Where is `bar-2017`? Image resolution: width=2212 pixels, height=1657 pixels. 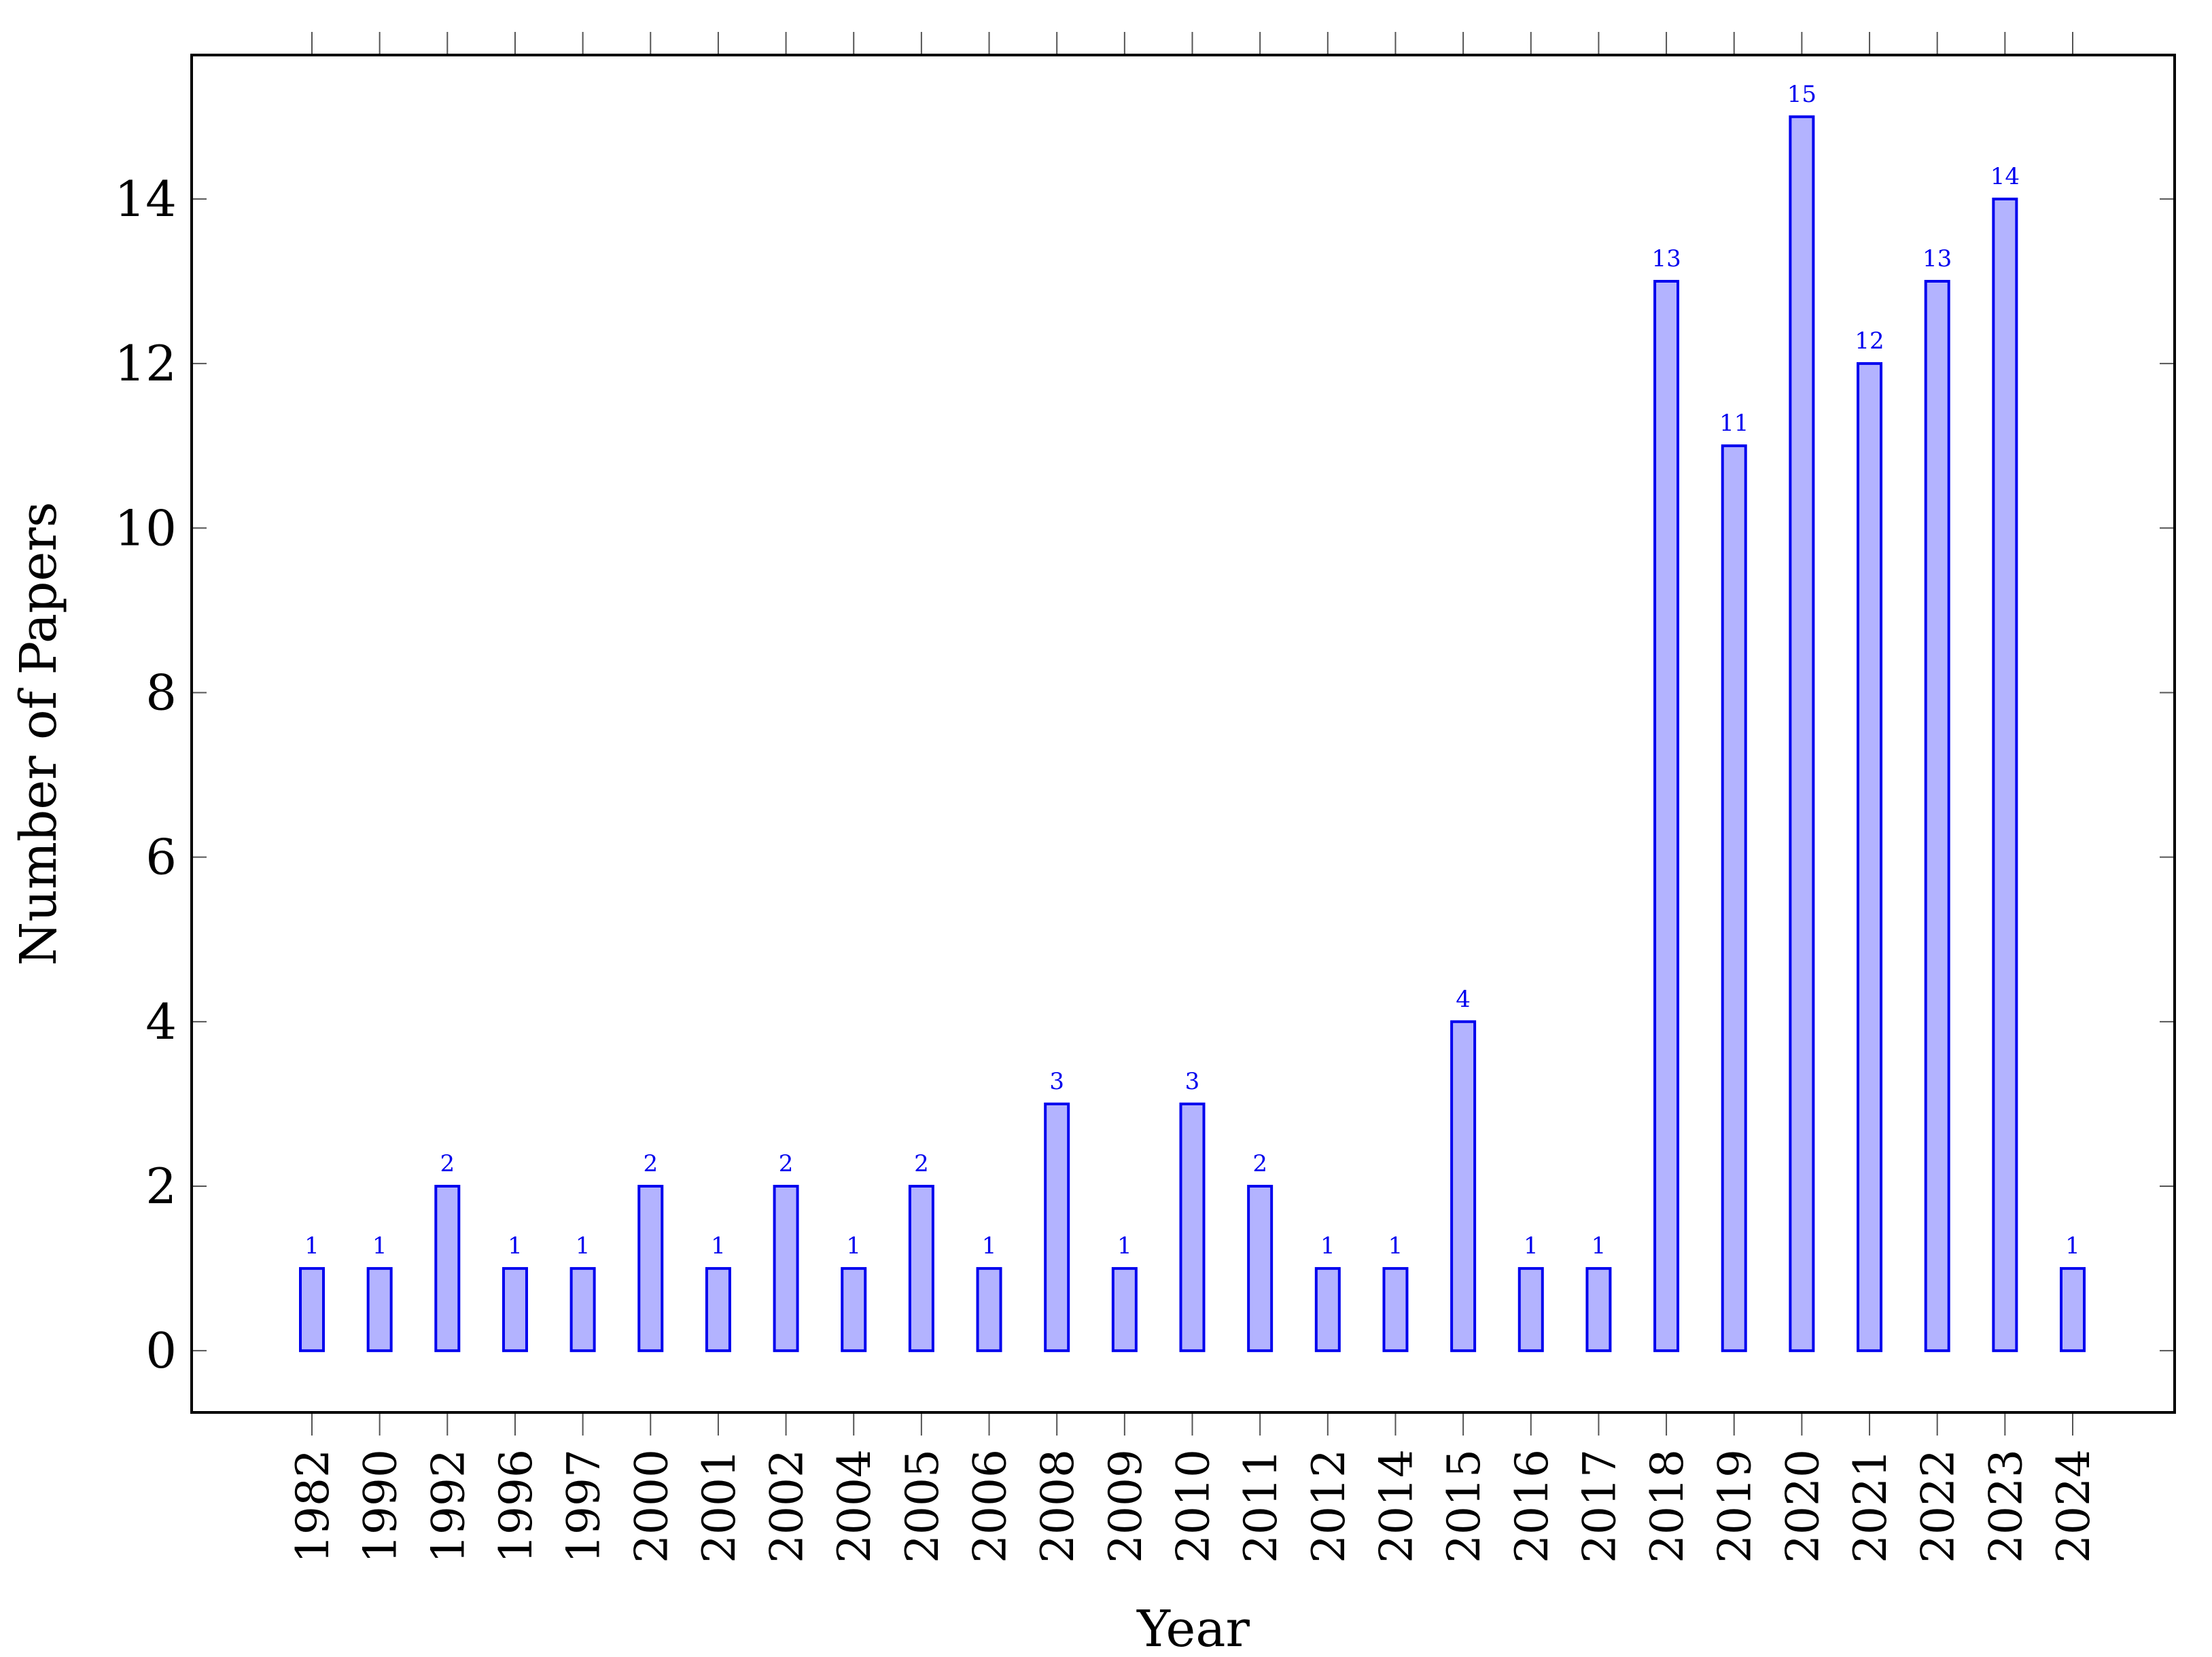
bar-2017 is located at coordinates (1599, 1310).